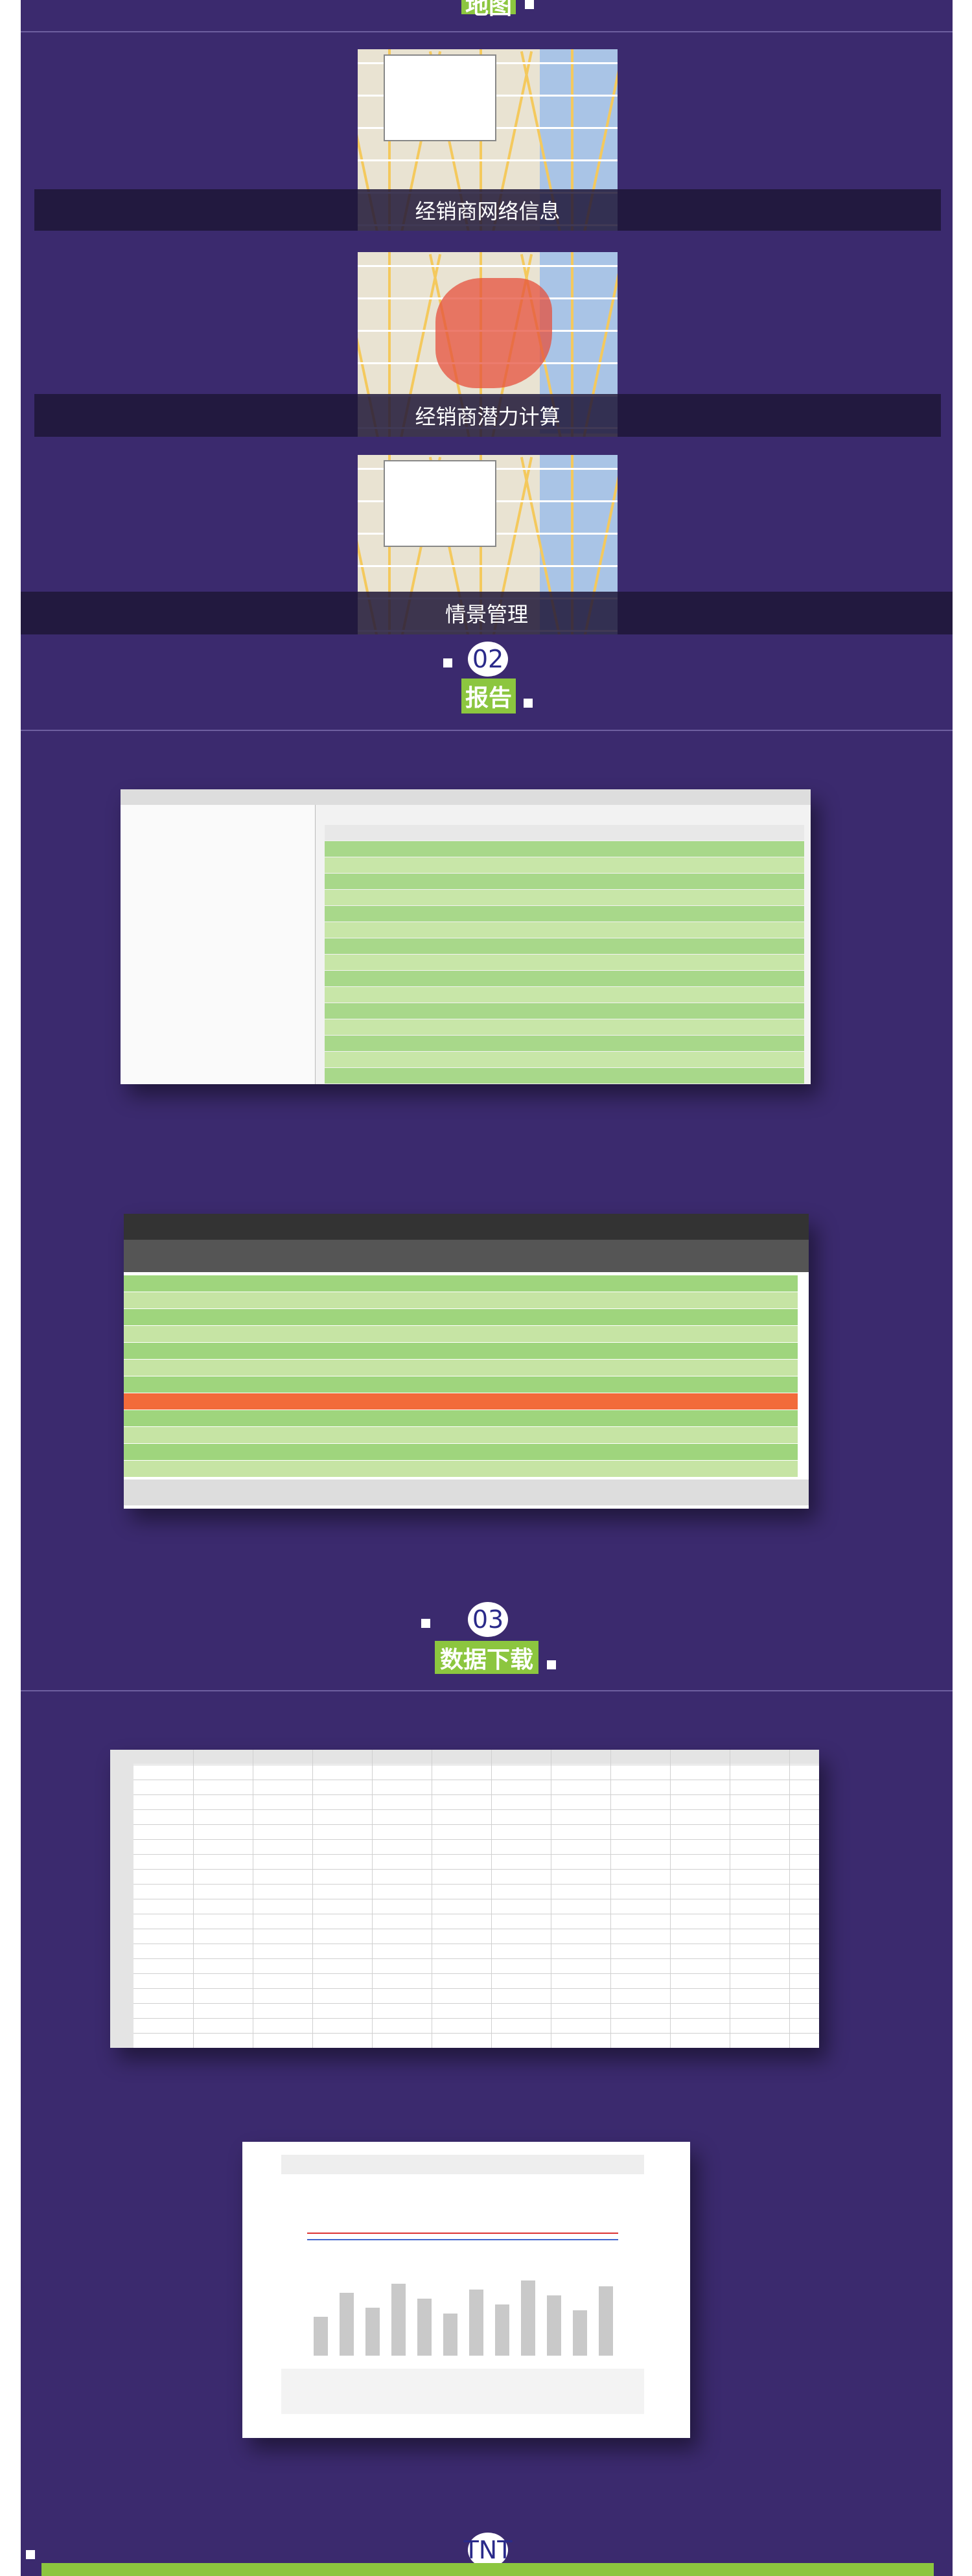 The image size is (972, 2576). I want to click on column-header, so click(465, 1757).